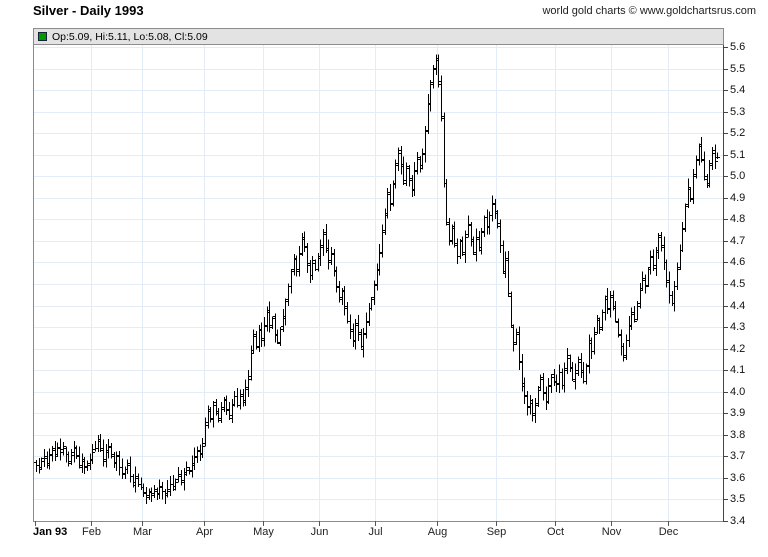  Describe the element at coordinates (738, 521) in the screenshot. I see `y-tick-label: 3.4` at that location.